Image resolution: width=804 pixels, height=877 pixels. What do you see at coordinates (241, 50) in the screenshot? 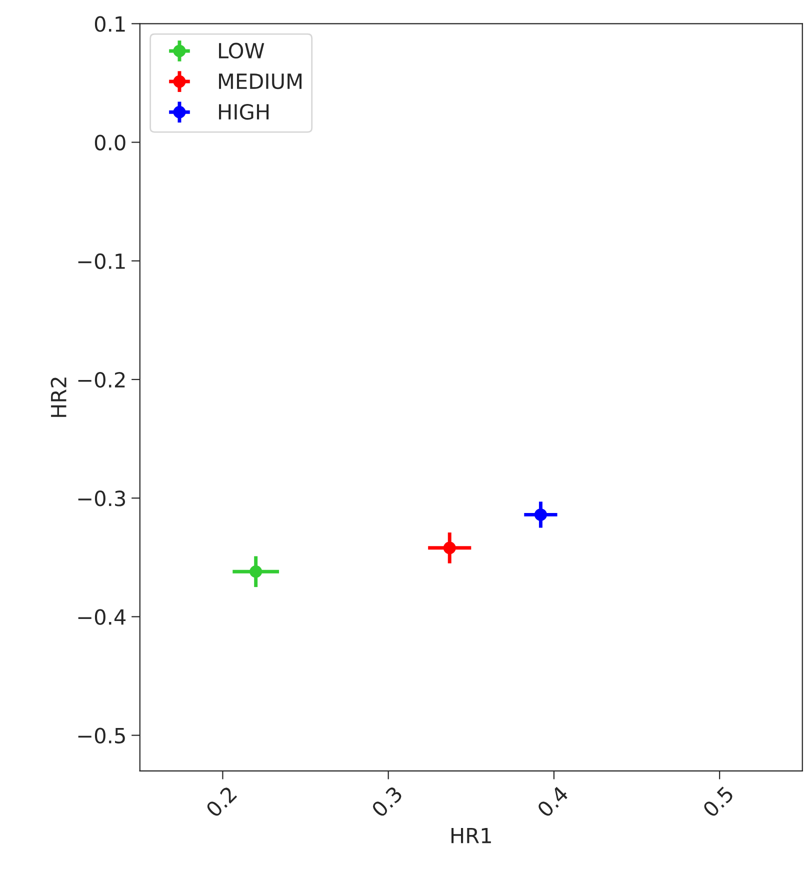
I see `legend-label: LOW` at bounding box center [241, 50].